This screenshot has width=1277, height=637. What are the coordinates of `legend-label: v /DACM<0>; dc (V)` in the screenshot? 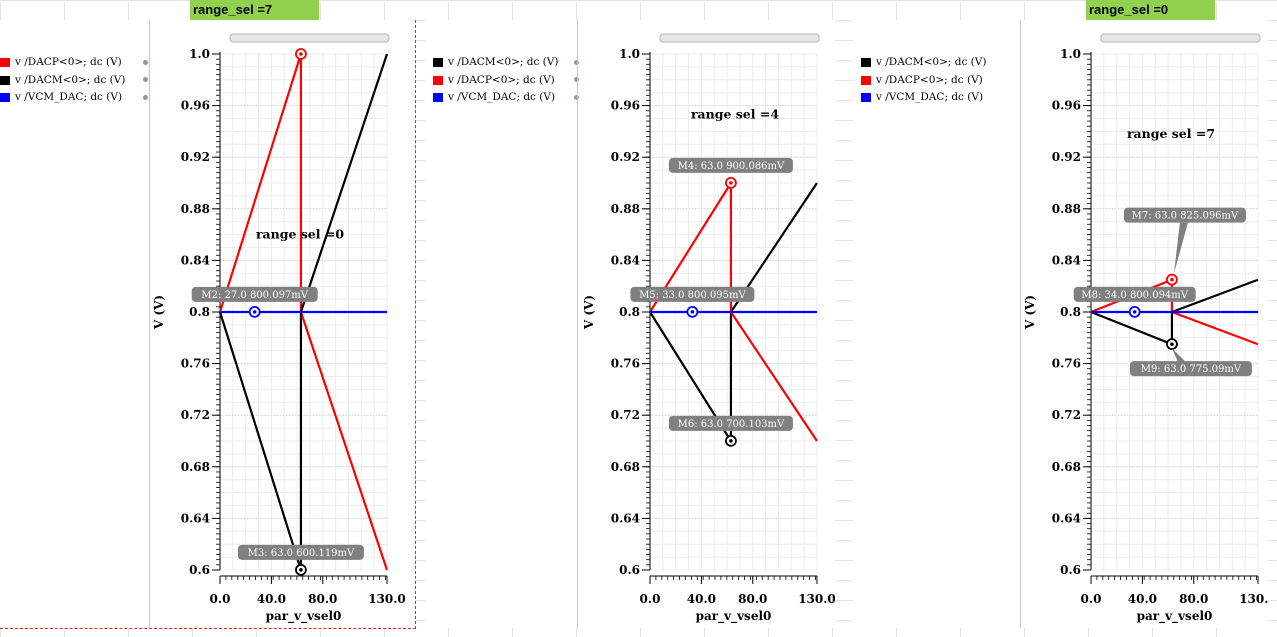 It's located at (503, 62).